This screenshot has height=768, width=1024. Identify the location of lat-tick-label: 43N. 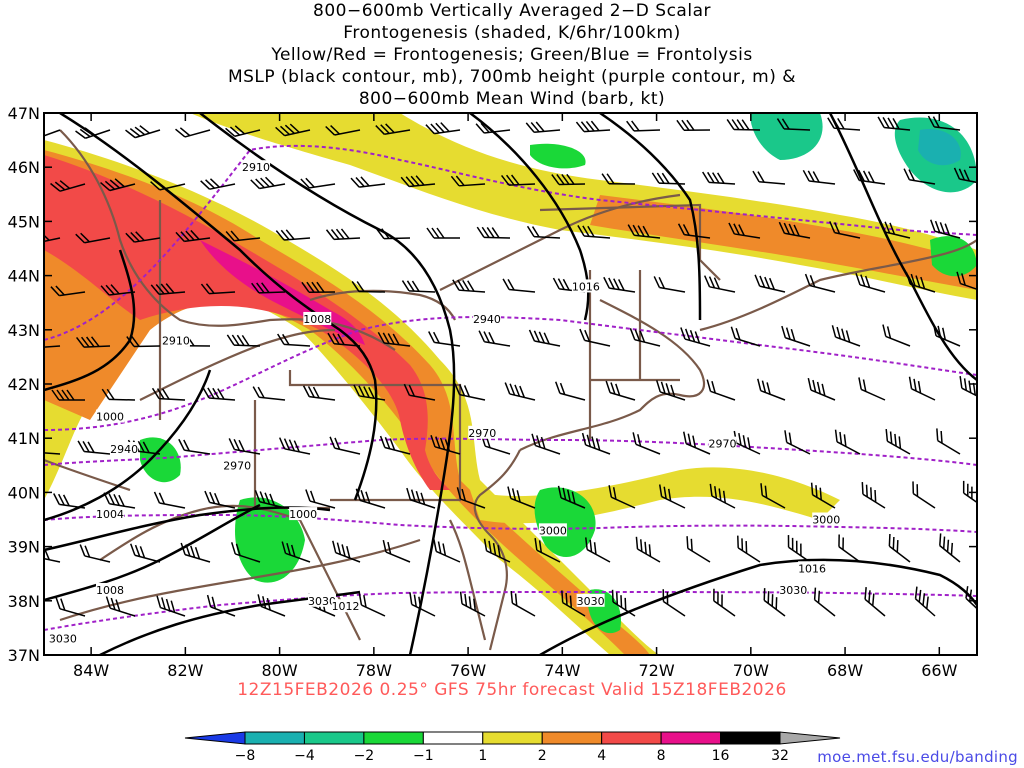
(24, 330).